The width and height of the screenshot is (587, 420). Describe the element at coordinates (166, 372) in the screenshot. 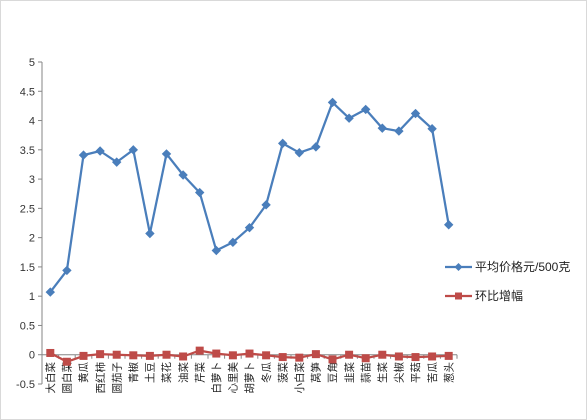

I see `x-category-label: 菜花` at that location.